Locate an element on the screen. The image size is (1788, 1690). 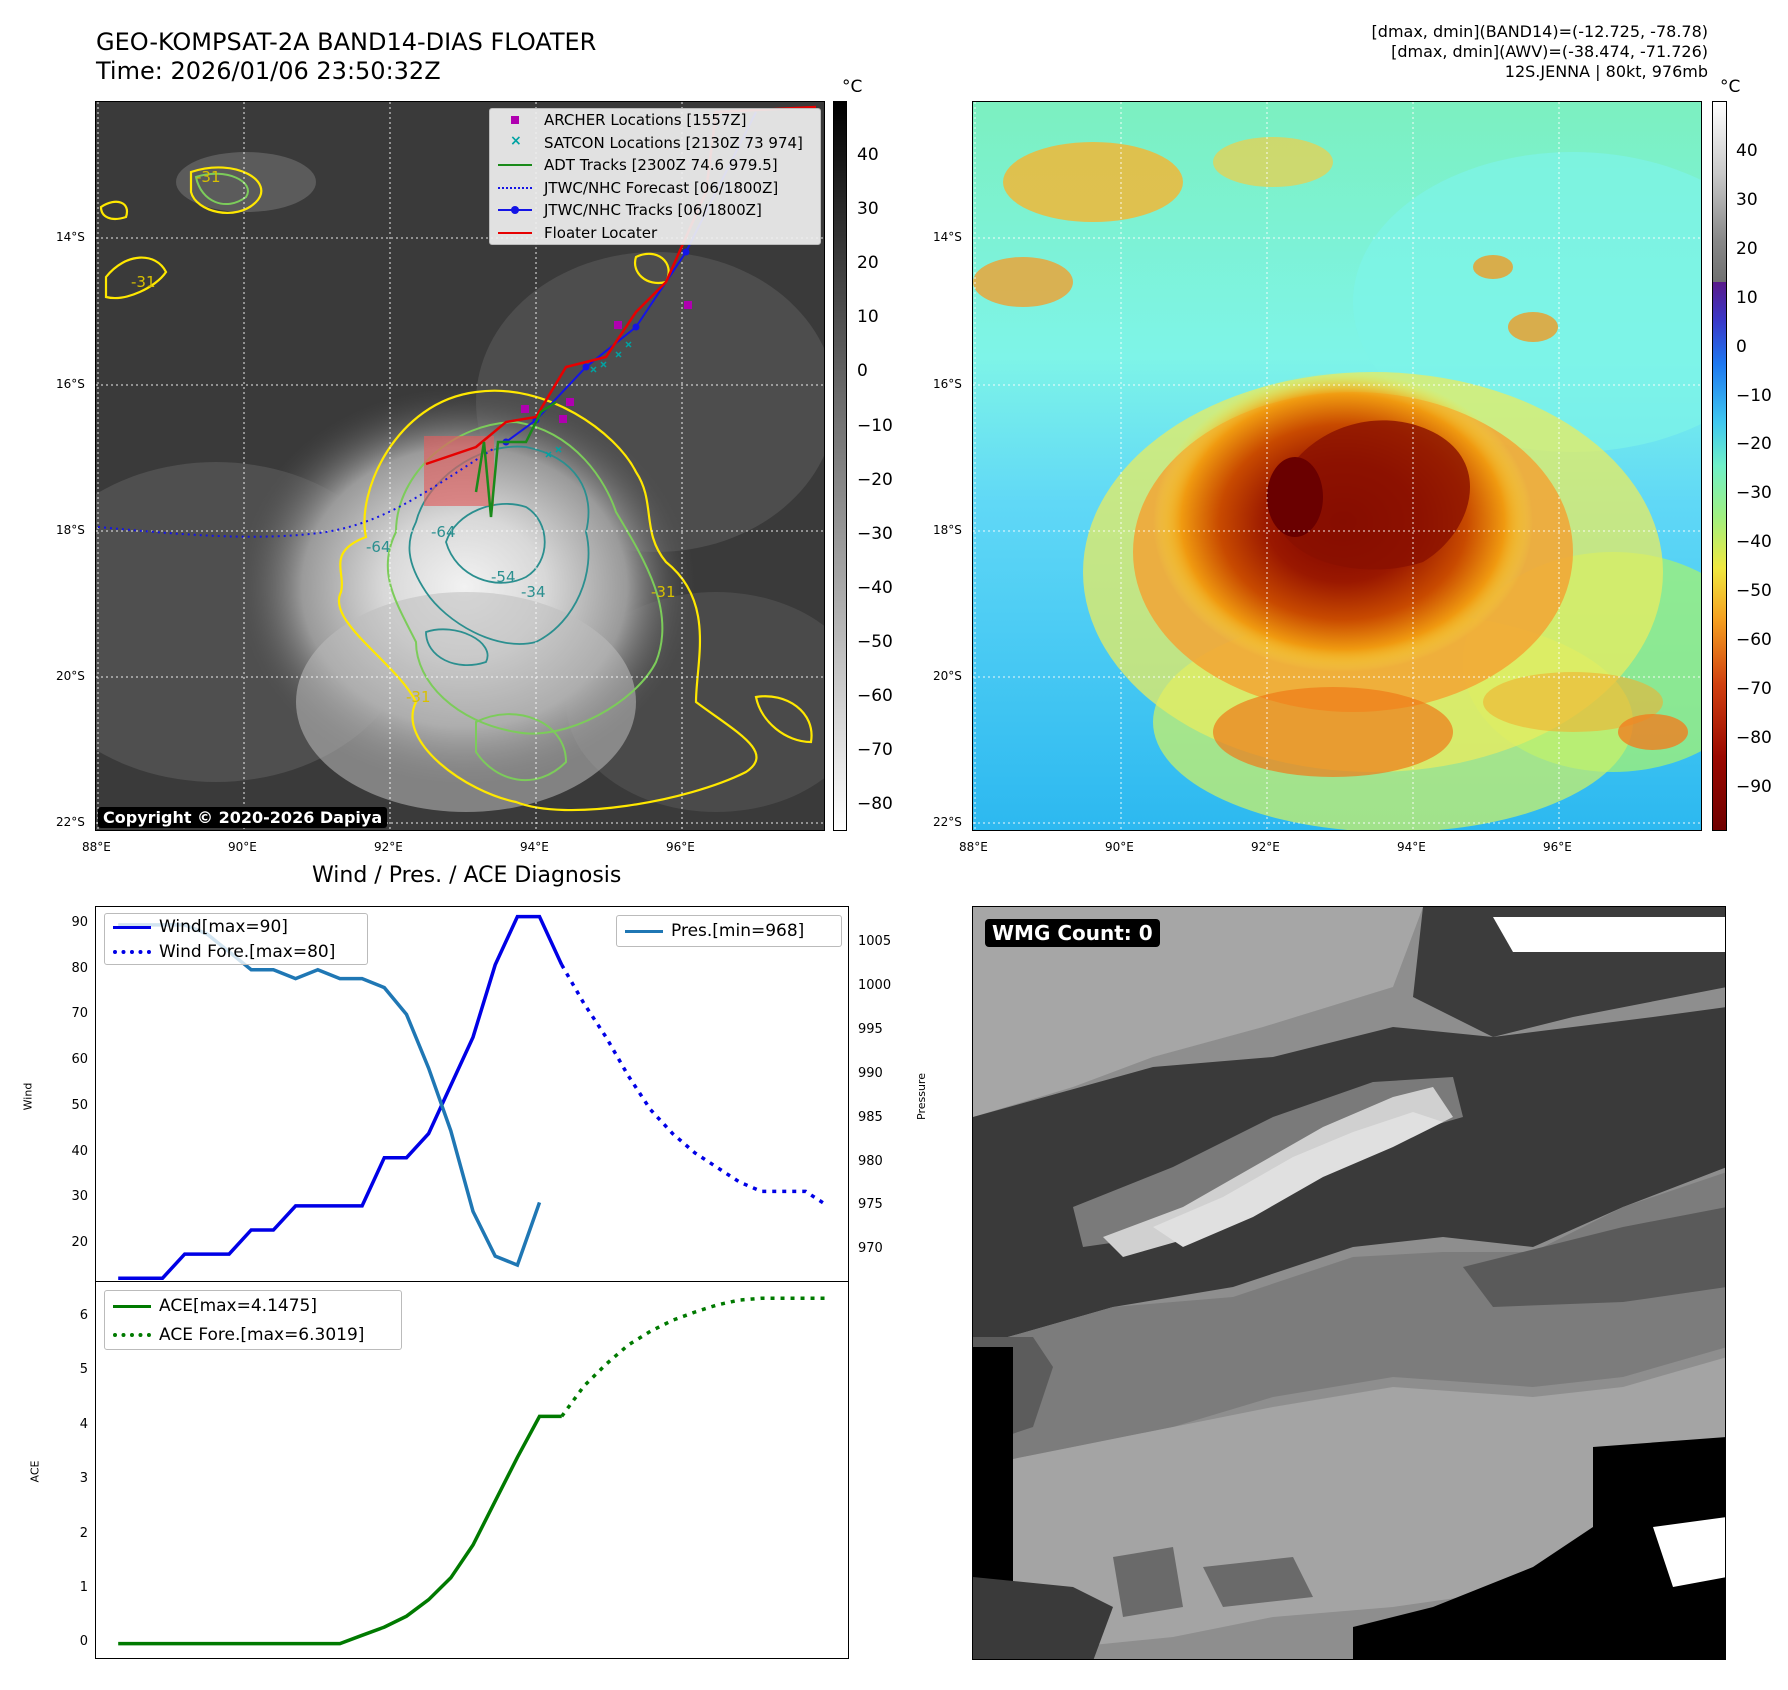
pres-tick: 1000 is located at coordinates (875, 985).